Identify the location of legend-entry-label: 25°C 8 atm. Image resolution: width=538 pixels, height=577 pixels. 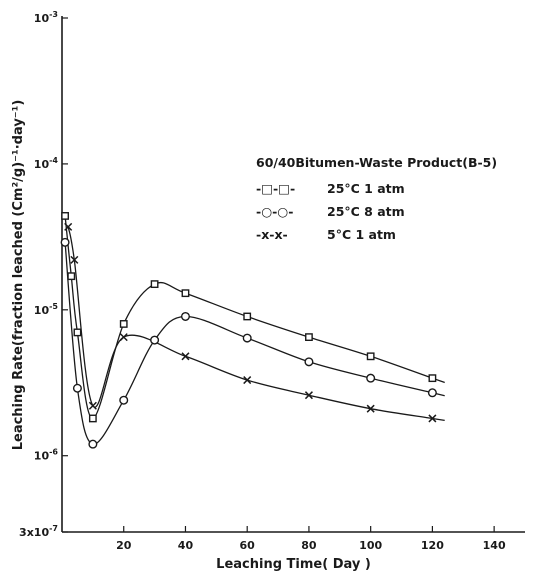
(366, 211).